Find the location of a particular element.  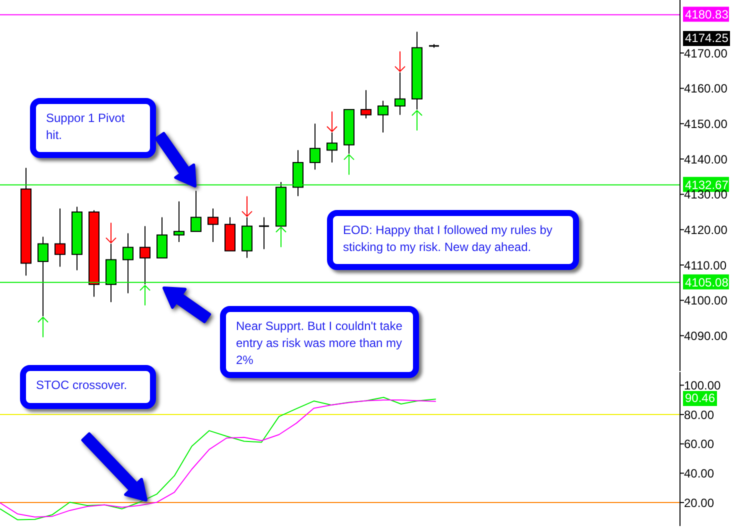

y-tick-label: 80.00 is located at coordinates (699, 415).